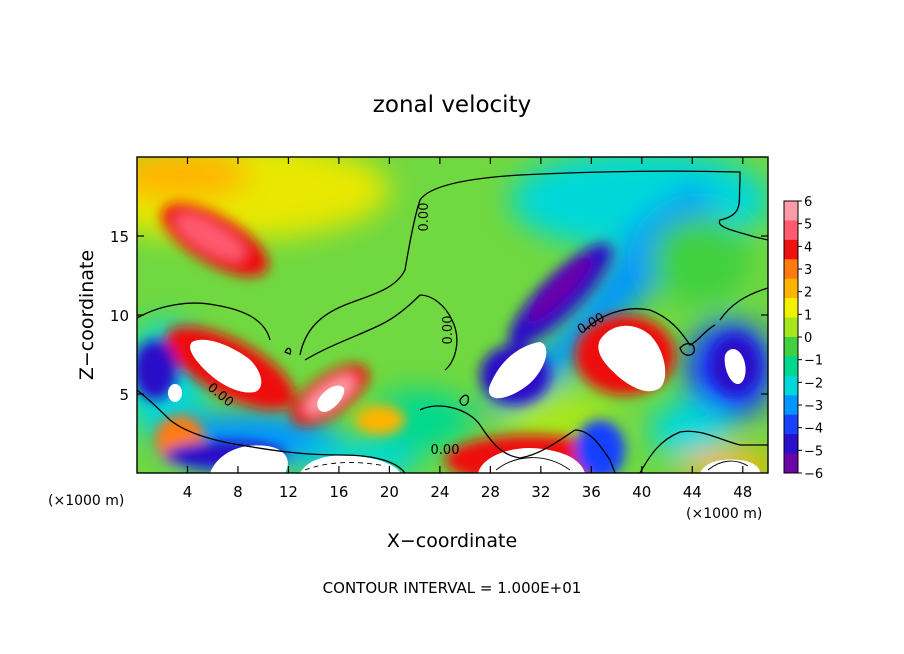 The image size is (904, 654). I want to click on y-tick-label: 5, so click(124, 395).